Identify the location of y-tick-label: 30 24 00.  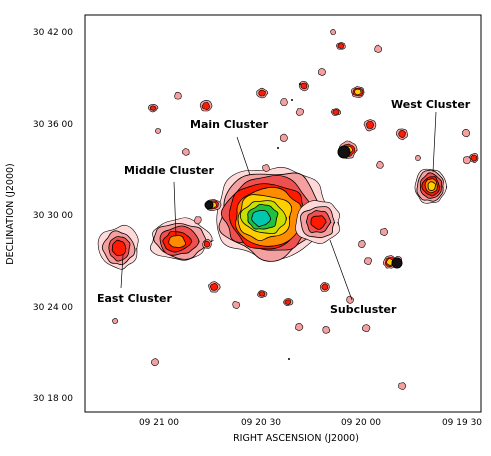
(53, 308).